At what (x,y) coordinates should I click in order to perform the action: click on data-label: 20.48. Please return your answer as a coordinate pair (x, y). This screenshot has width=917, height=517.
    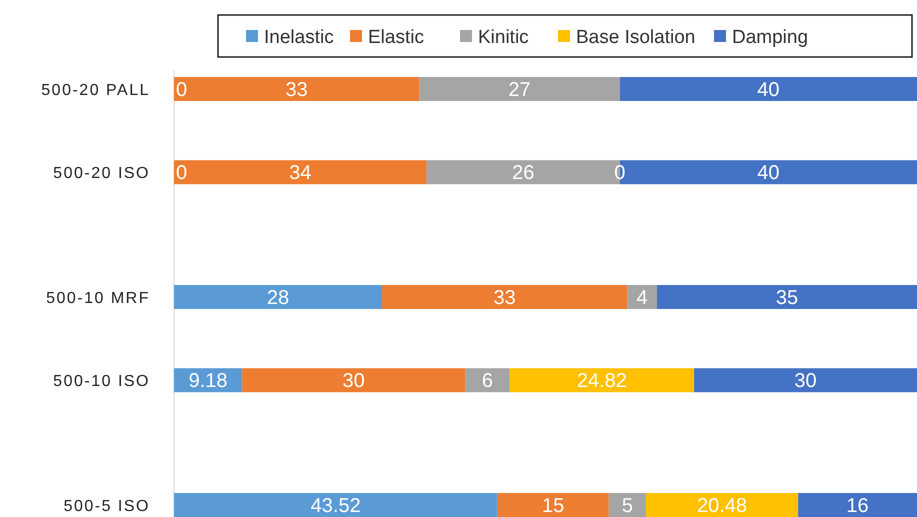
    Looking at the image, I should click on (722, 506).